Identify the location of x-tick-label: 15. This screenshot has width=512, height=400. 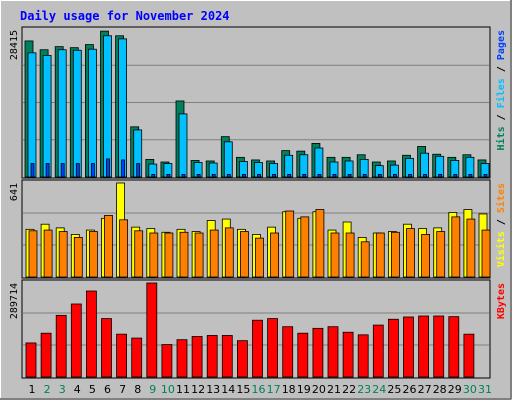
(243, 389).